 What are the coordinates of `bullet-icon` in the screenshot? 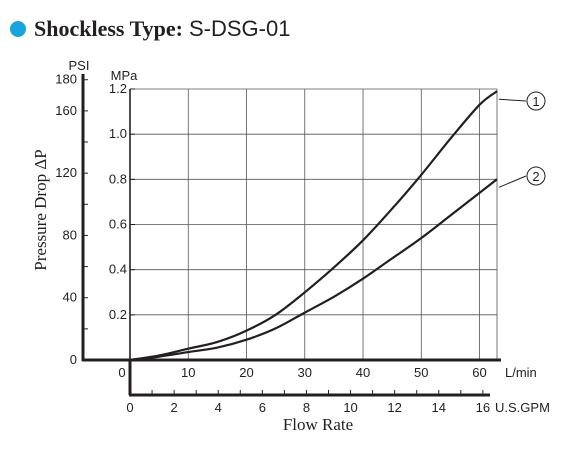 It's located at (18, 29).